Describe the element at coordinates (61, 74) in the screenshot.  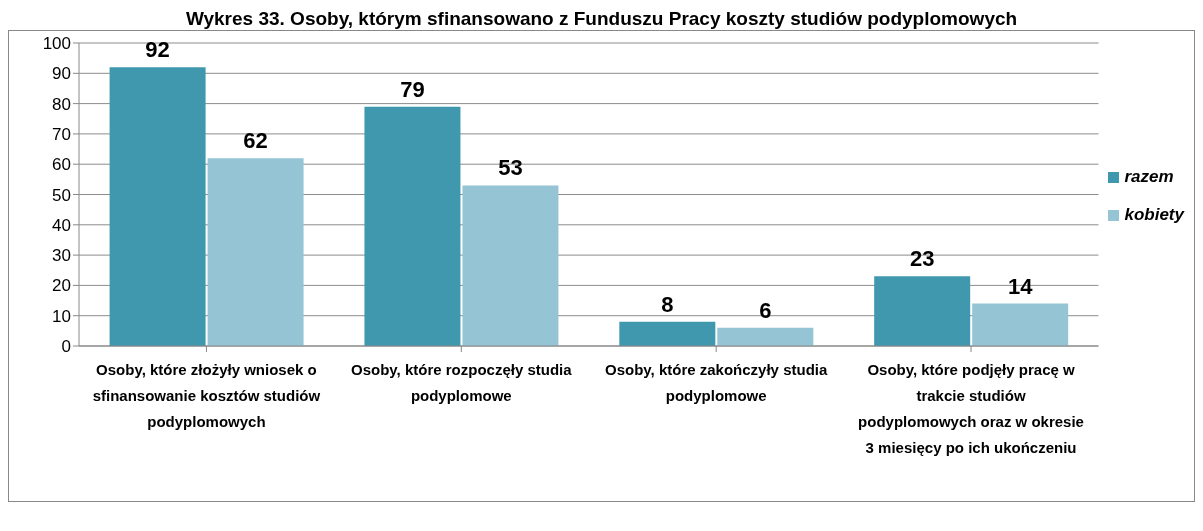
I see `y-tick-label: 90` at that location.